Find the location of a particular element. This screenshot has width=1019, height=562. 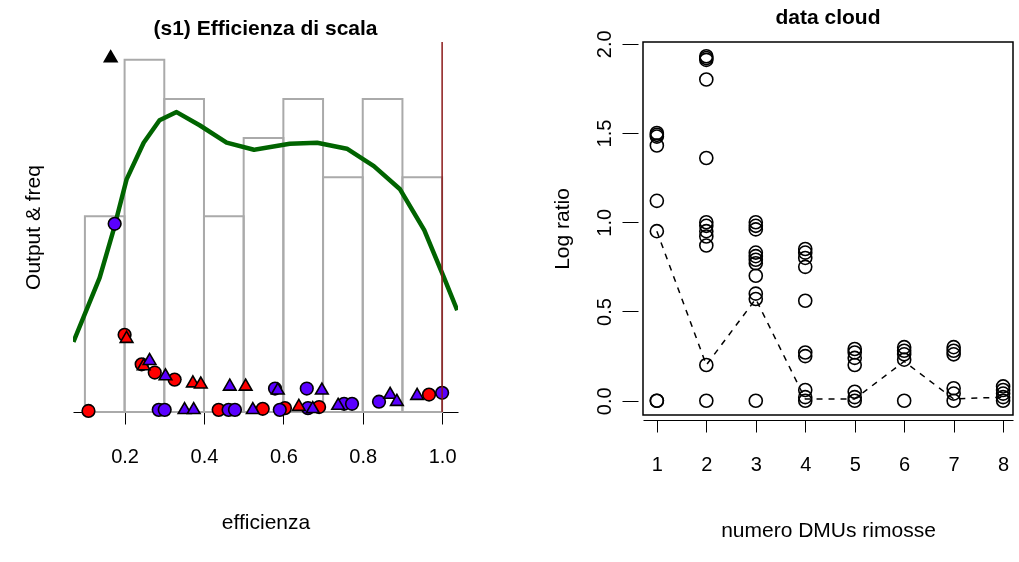

x-axis-title: numero DMUs rimosse is located at coordinates (828, 529).